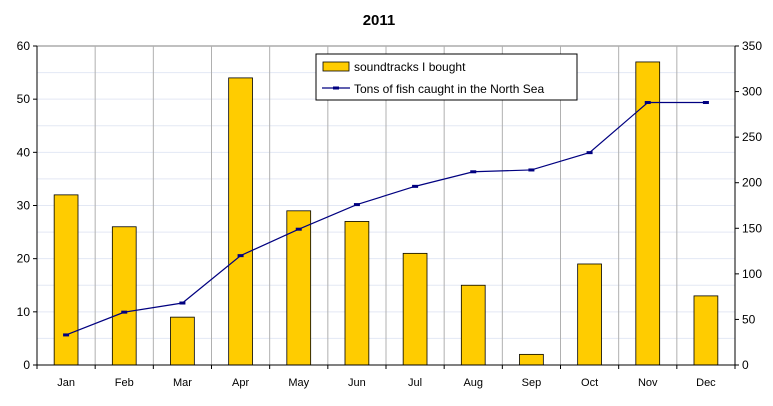 The height and width of the screenshot is (406, 773). I want to click on x-tick-label-jan: Jan, so click(66, 383).